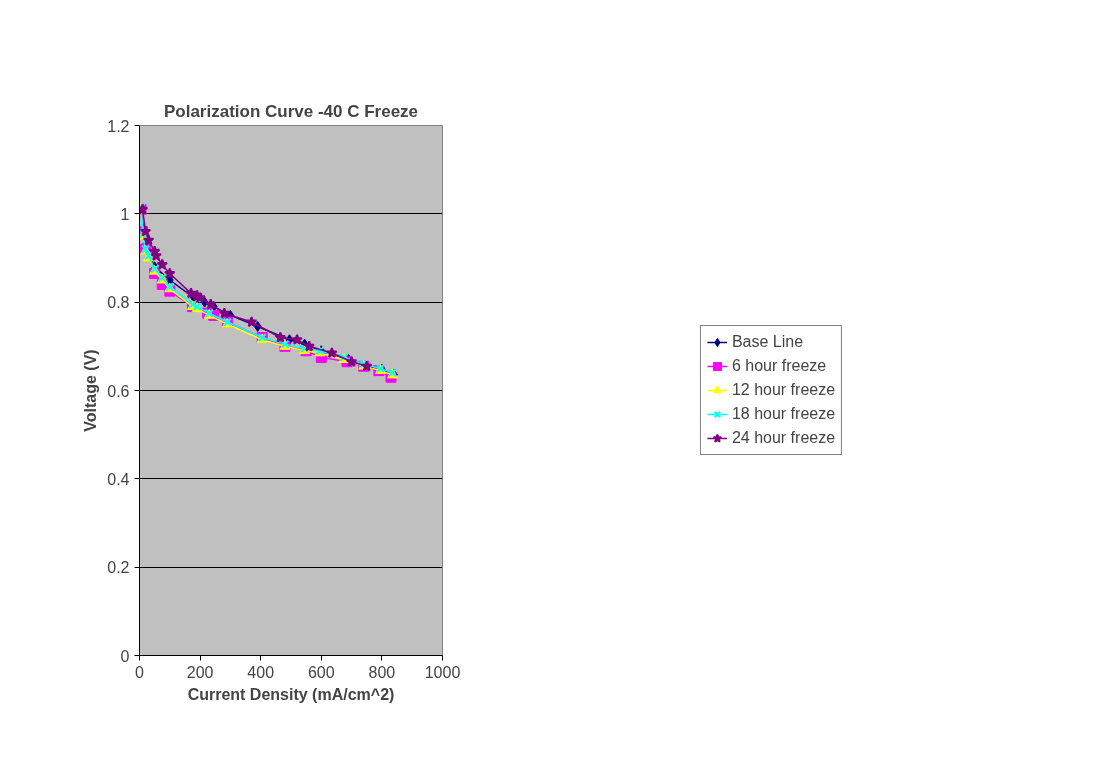 This screenshot has height=784, width=1107. I want to click on y-tick-label: 0, so click(125, 656).